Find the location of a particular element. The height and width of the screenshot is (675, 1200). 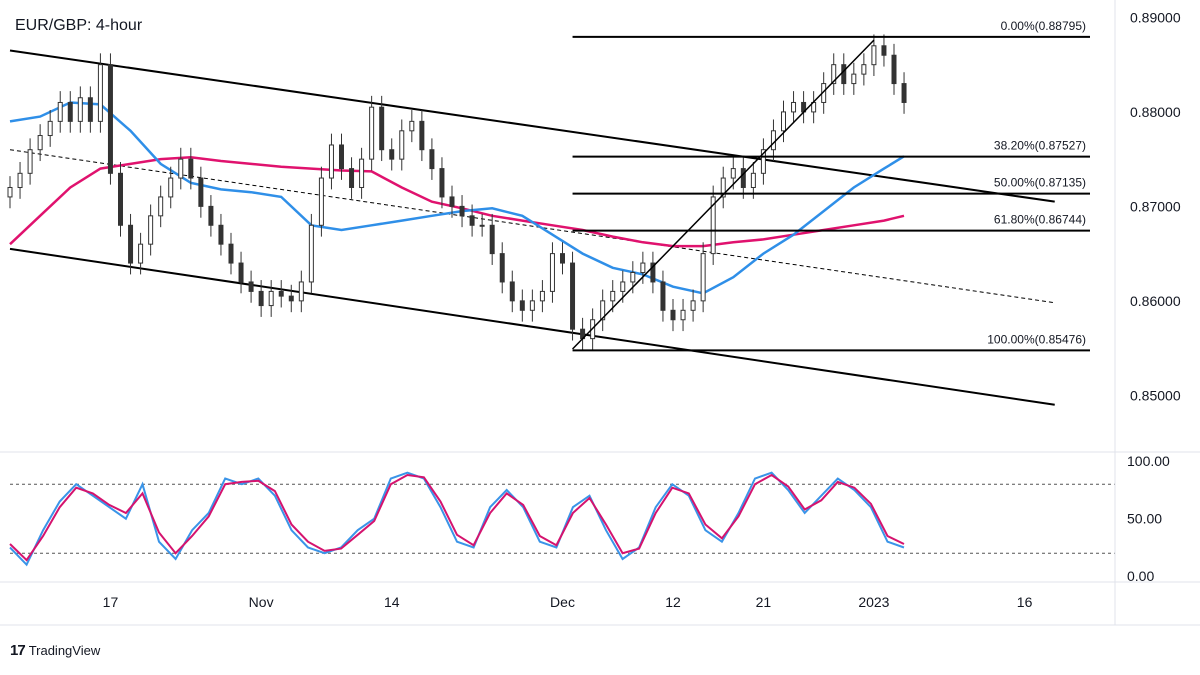

stoch-tick-label: 50.00 is located at coordinates (1144, 519).